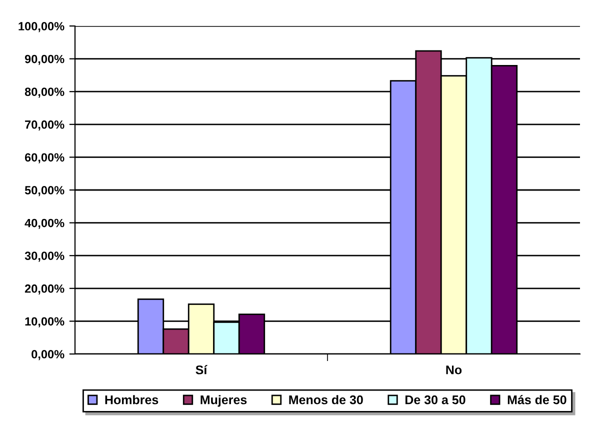 The width and height of the screenshot is (593, 431). What do you see at coordinates (223, 401) in the screenshot?
I see `legend-label: Mujeres` at bounding box center [223, 401].